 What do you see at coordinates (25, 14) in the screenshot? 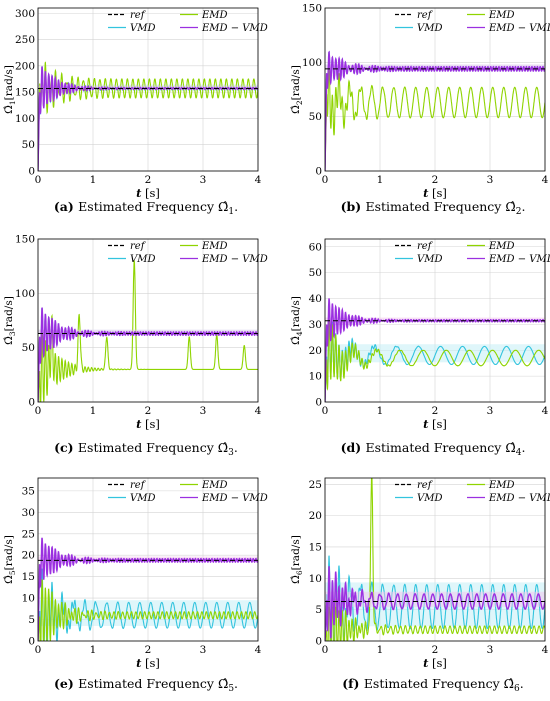
I see `y-tick-label: 300` at bounding box center [25, 14].